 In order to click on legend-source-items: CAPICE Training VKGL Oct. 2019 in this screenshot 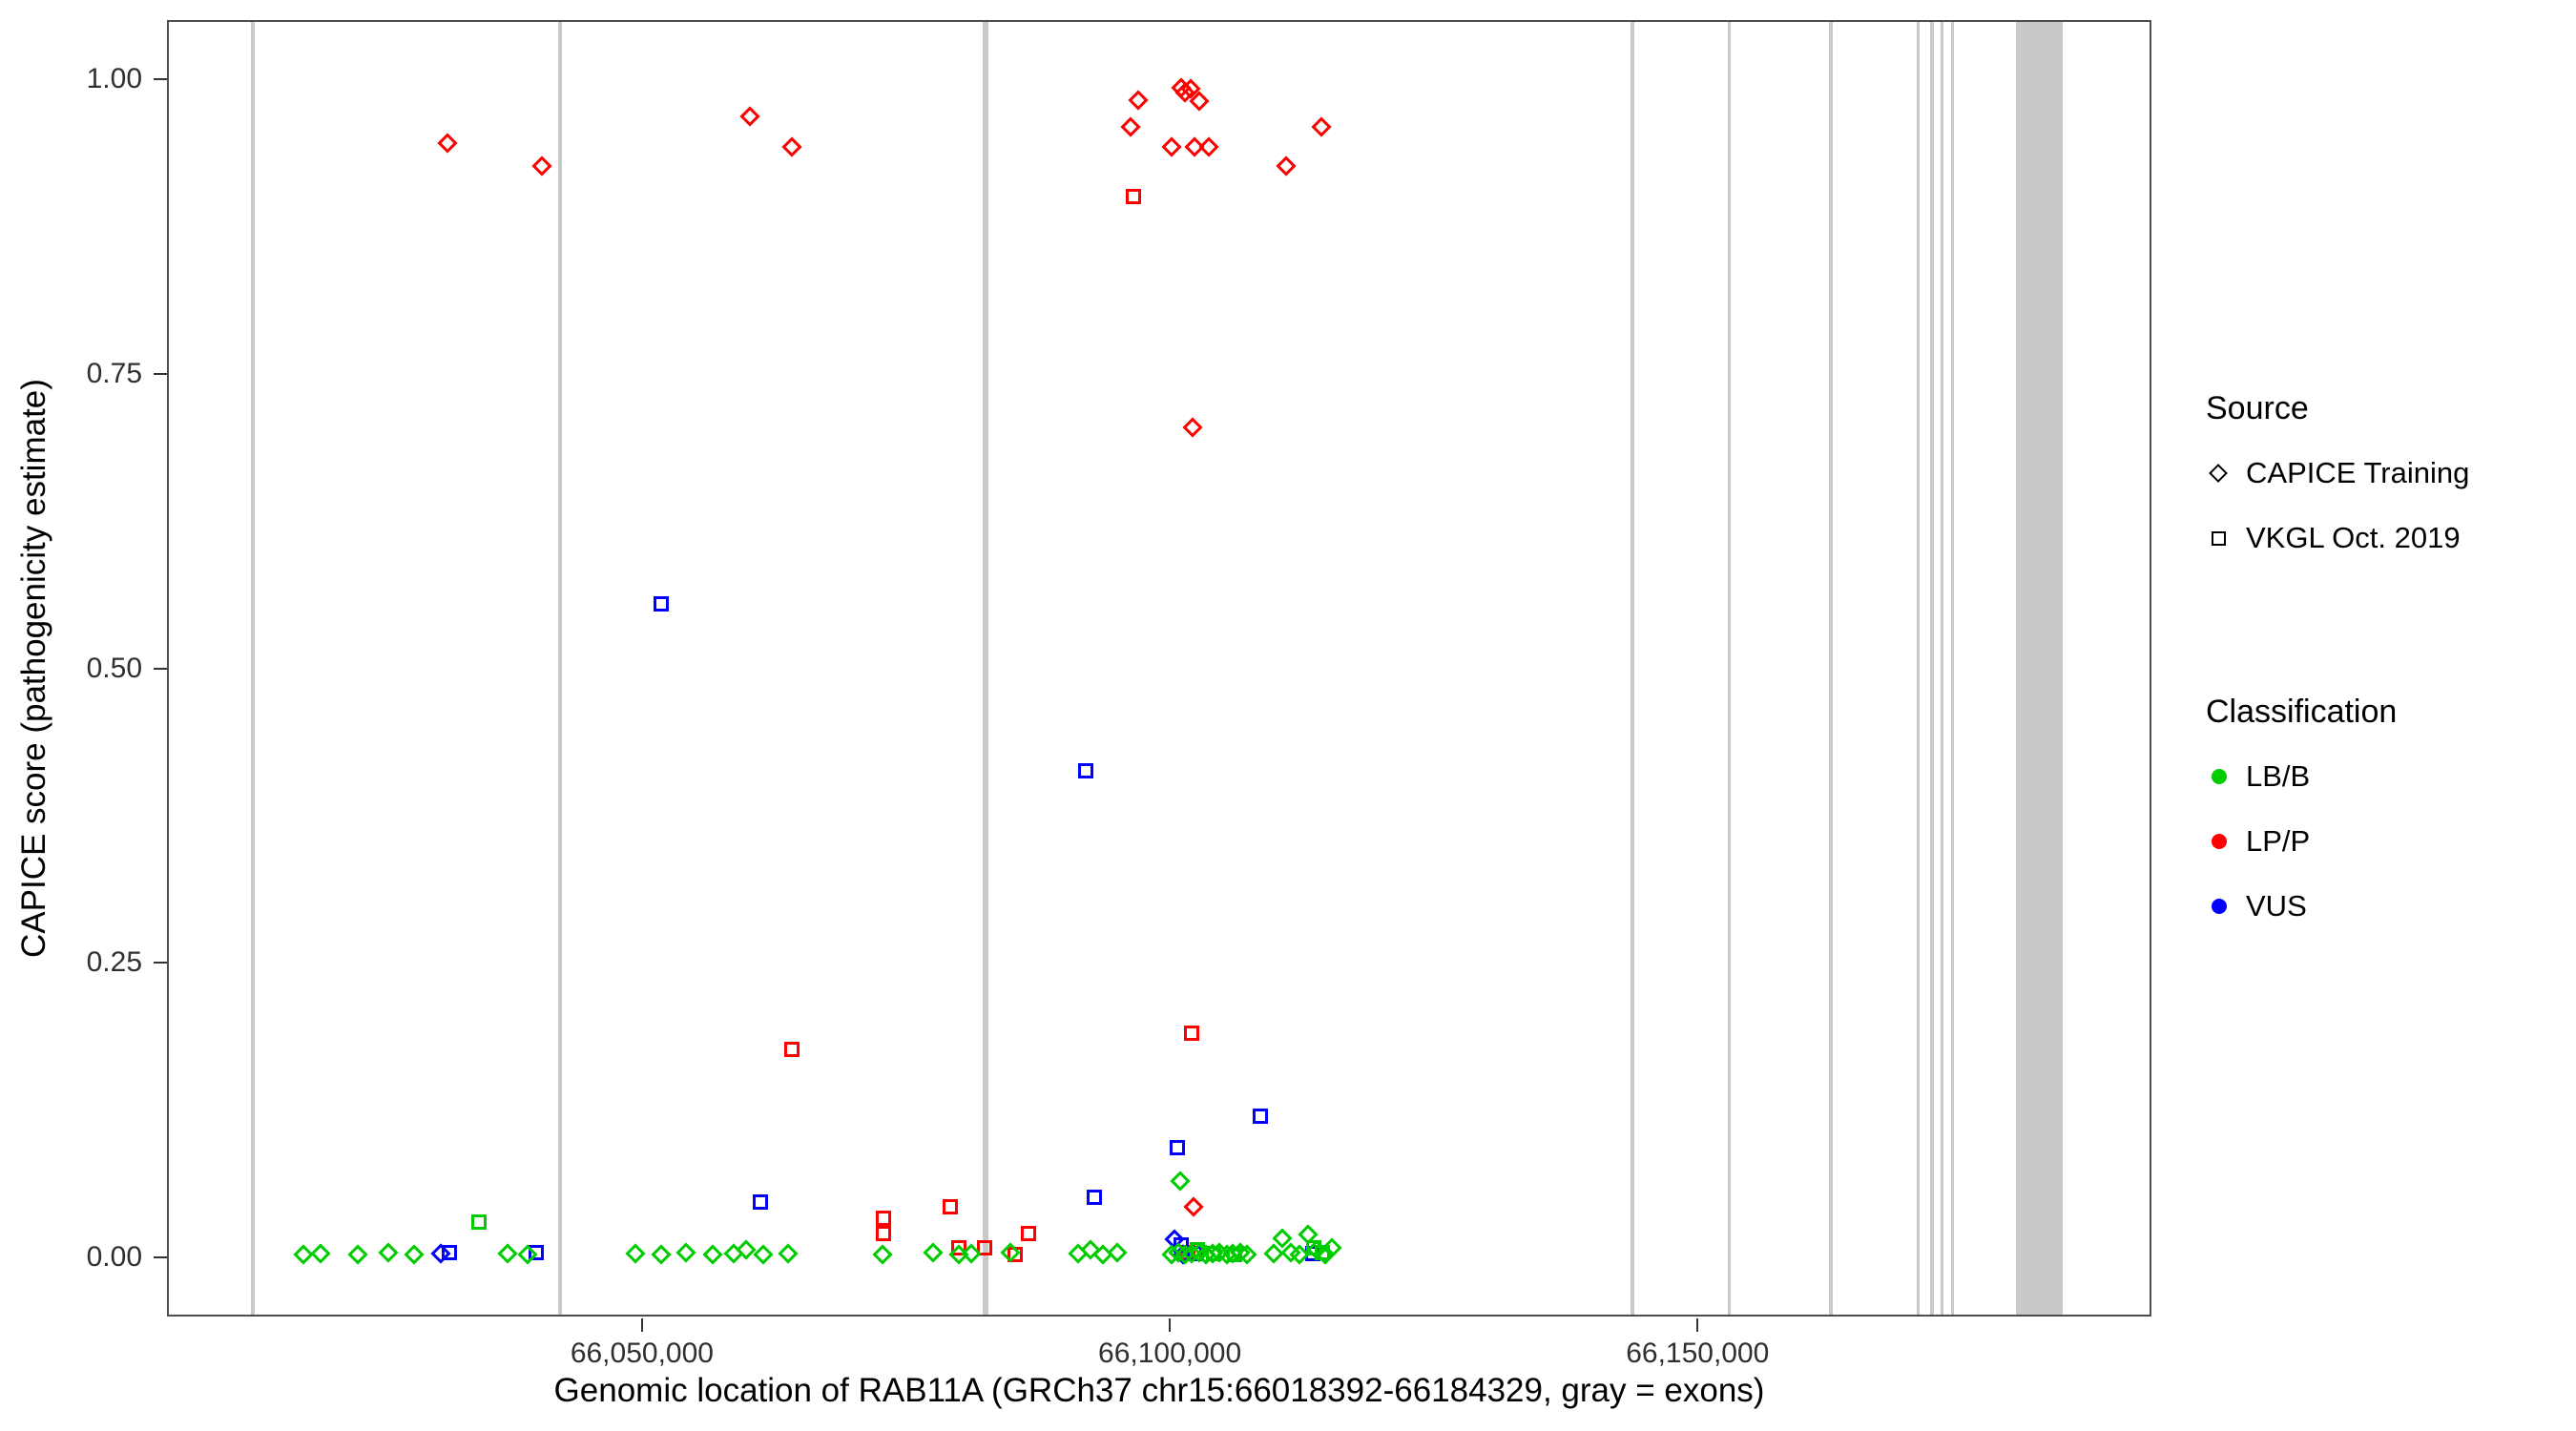, I will do `click(2387, 505)`.